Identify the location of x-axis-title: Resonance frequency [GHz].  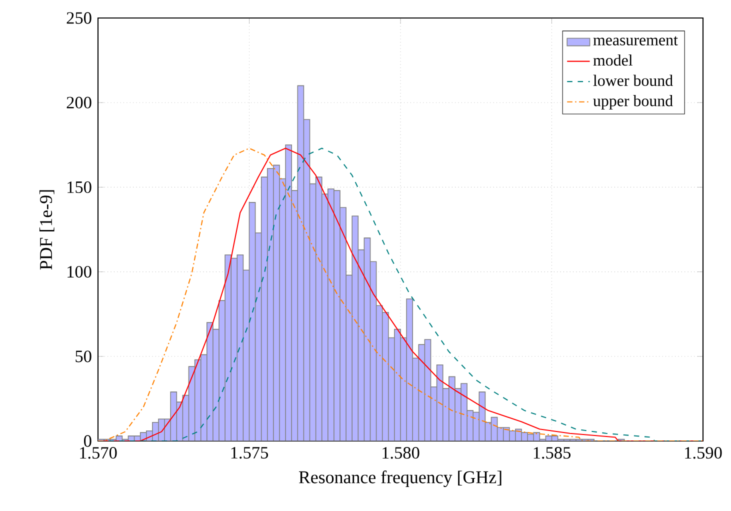
(400, 479).